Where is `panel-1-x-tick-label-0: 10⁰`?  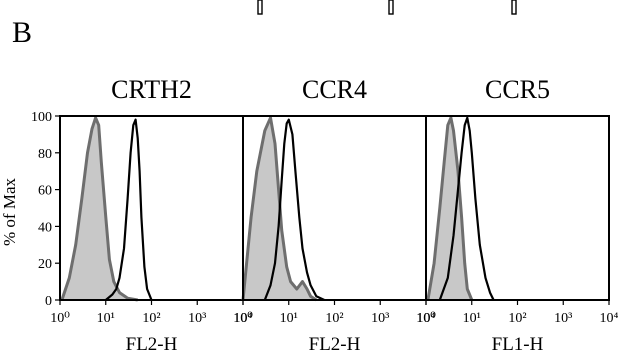
panel-1-x-tick-label-0: 10⁰ is located at coordinates (60, 318).